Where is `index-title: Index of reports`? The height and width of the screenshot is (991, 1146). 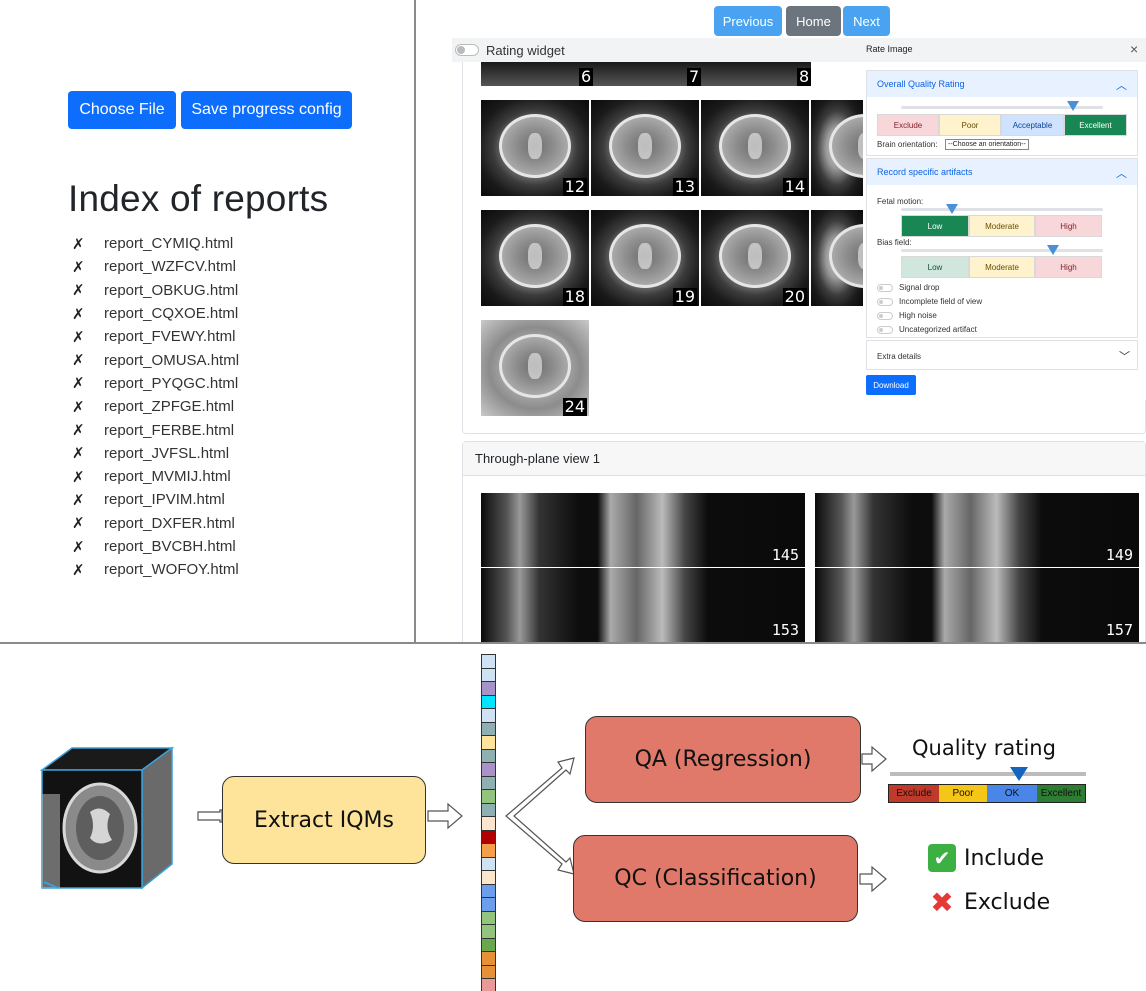 index-title: Index of reports is located at coordinates (198, 198).